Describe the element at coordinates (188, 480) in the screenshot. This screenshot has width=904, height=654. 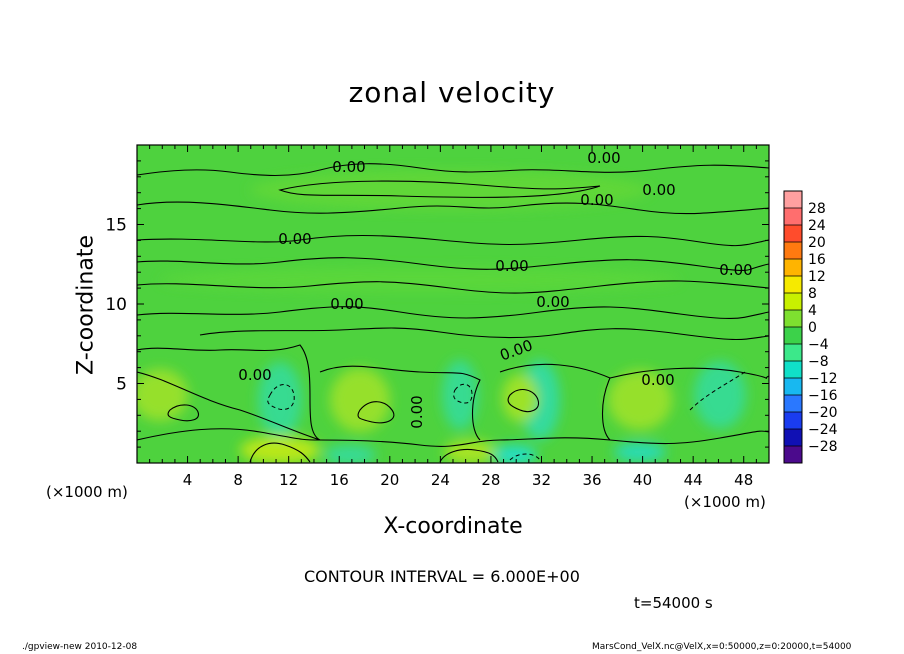
I see `x-tick-label: 4` at that location.